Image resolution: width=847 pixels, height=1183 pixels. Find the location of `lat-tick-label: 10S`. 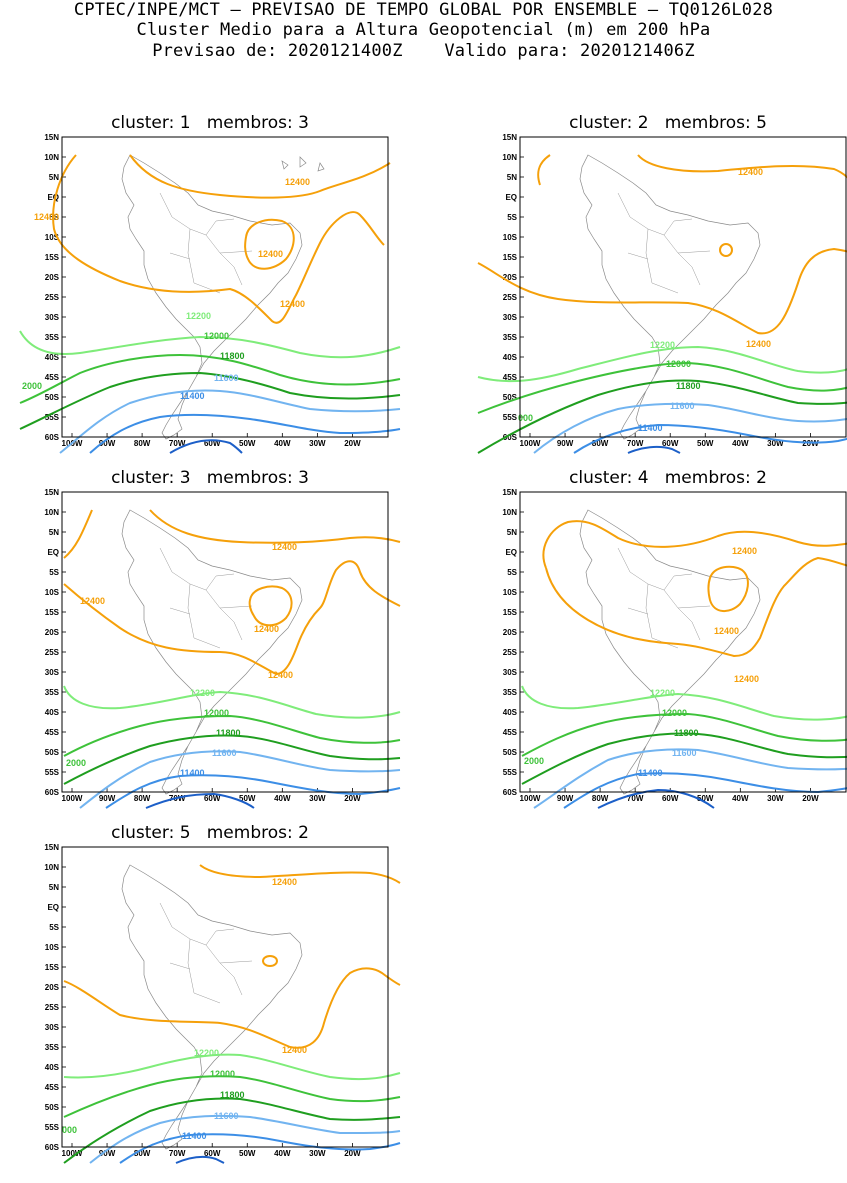

lat-tick-label: 10S is located at coordinates (52, 592).